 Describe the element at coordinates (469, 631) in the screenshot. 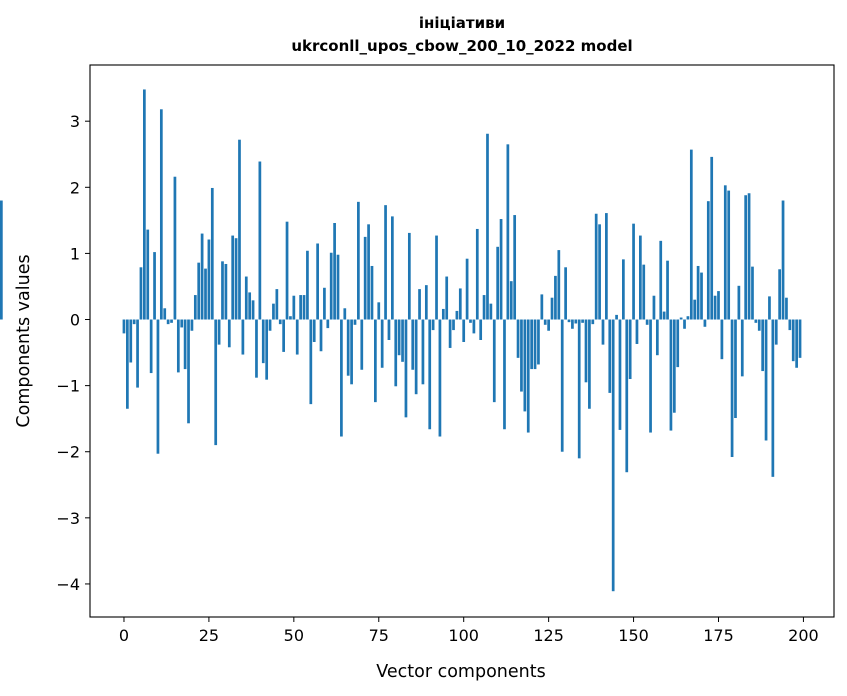

I see `x-axis: 0 25 50 75 100 125 150 175 200` at that location.